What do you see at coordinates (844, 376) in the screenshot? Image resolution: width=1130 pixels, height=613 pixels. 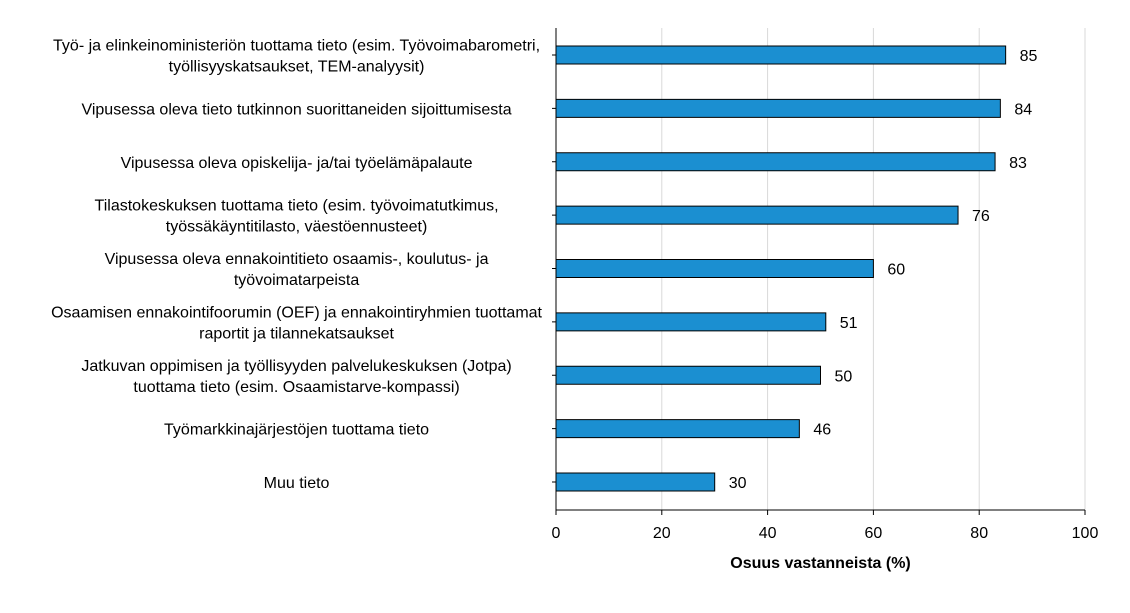 I see `data-label: 50` at bounding box center [844, 376].